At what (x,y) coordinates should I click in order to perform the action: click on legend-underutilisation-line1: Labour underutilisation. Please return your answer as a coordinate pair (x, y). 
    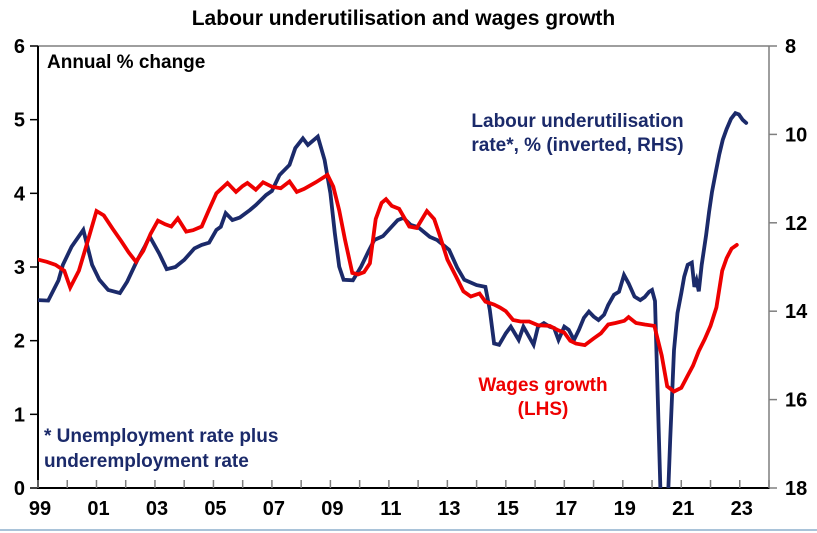
    Looking at the image, I should click on (577, 121).